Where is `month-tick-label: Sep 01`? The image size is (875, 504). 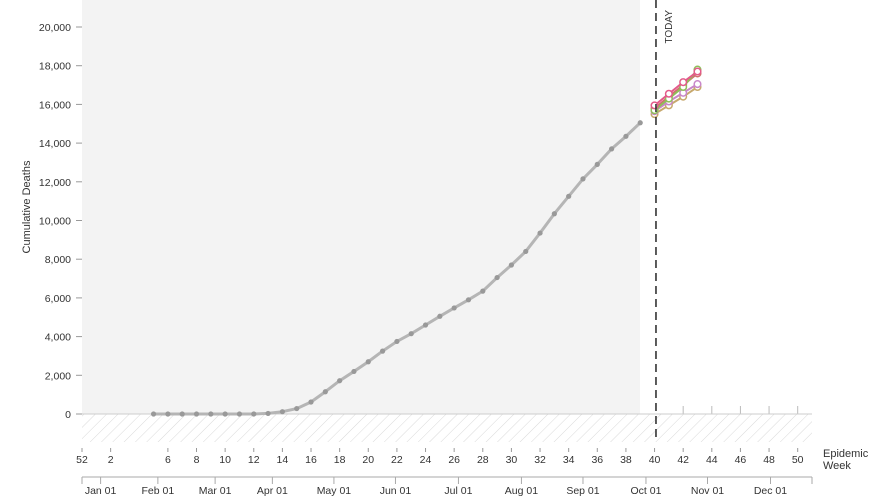
month-tick-label: Sep 01 is located at coordinates (582, 491).